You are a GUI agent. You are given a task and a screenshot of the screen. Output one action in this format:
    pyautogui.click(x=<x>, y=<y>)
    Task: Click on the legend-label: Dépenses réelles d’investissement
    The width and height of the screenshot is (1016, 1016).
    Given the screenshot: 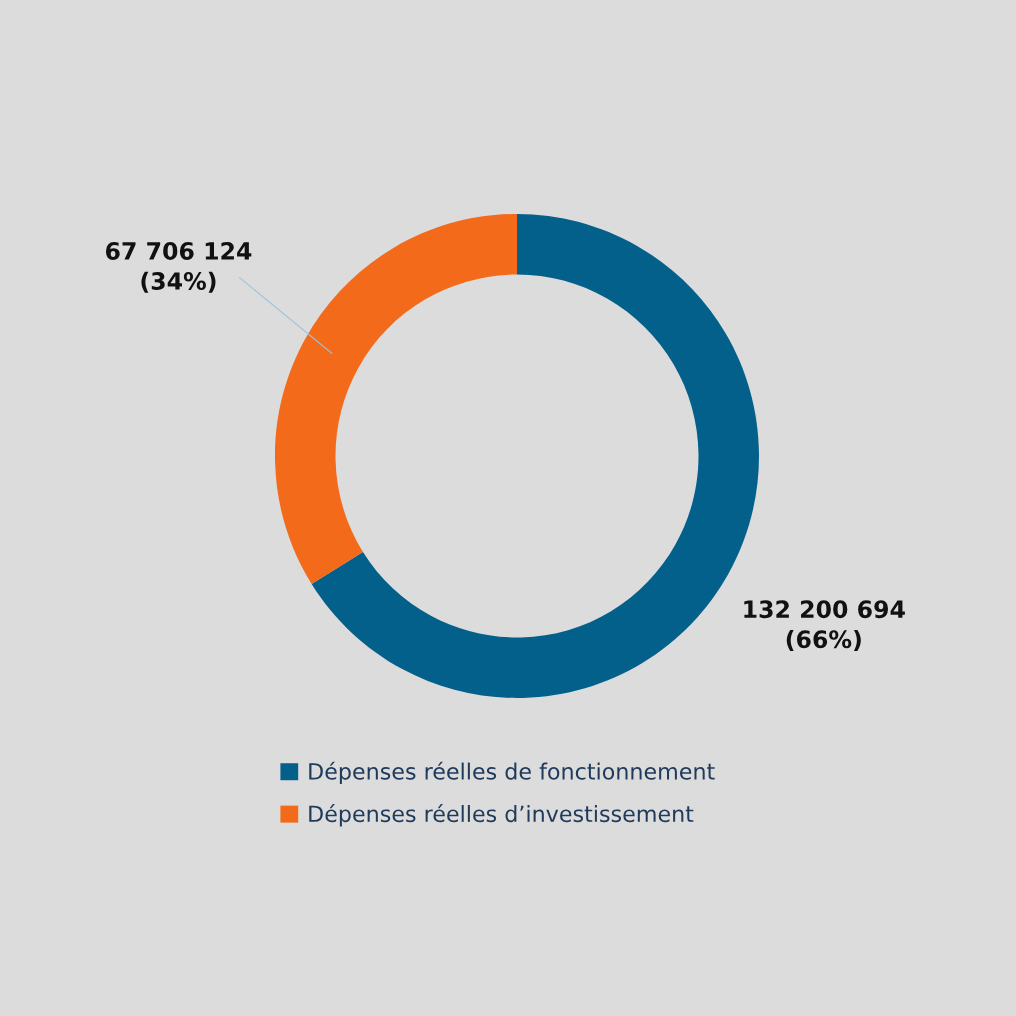 What is the action you would take?
    pyautogui.click(x=501, y=815)
    